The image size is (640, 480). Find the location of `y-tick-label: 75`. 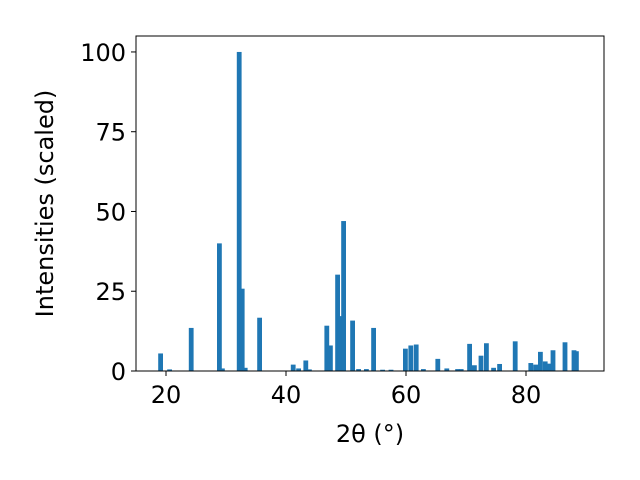

y-tick-label: 75 is located at coordinates (110, 133).